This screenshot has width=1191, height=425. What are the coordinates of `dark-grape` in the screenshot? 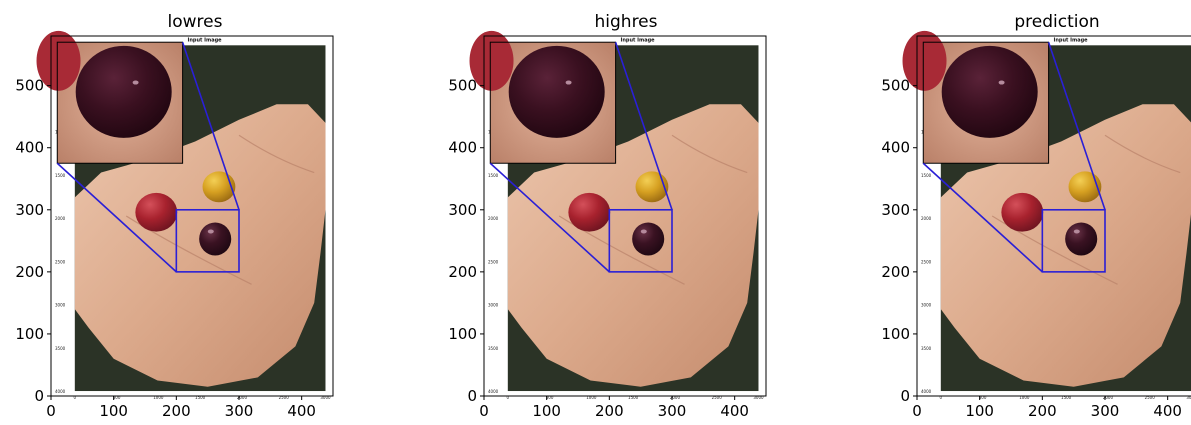 It's located at (1081, 239).